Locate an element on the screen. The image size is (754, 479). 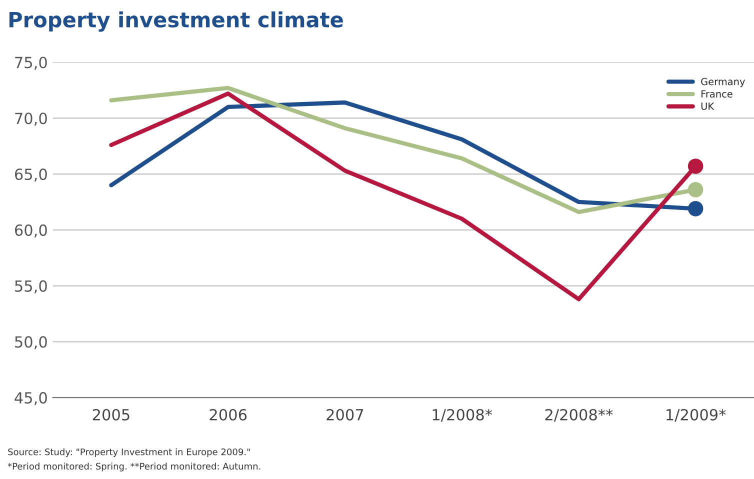
x-tick-label: 2005 is located at coordinates (111, 414).